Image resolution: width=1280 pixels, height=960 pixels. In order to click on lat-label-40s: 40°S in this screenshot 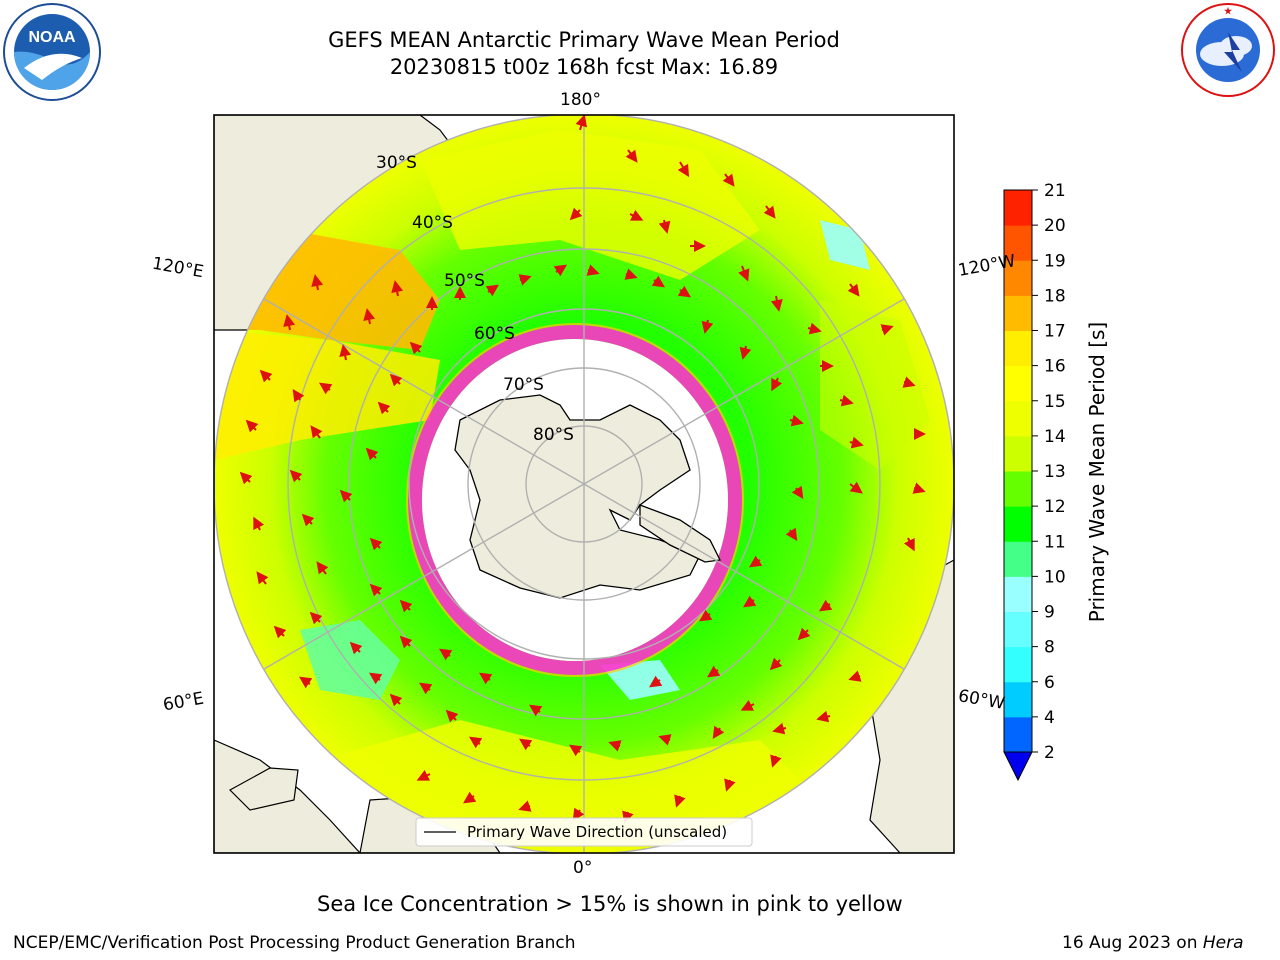, I will do `click(432, 223)`.